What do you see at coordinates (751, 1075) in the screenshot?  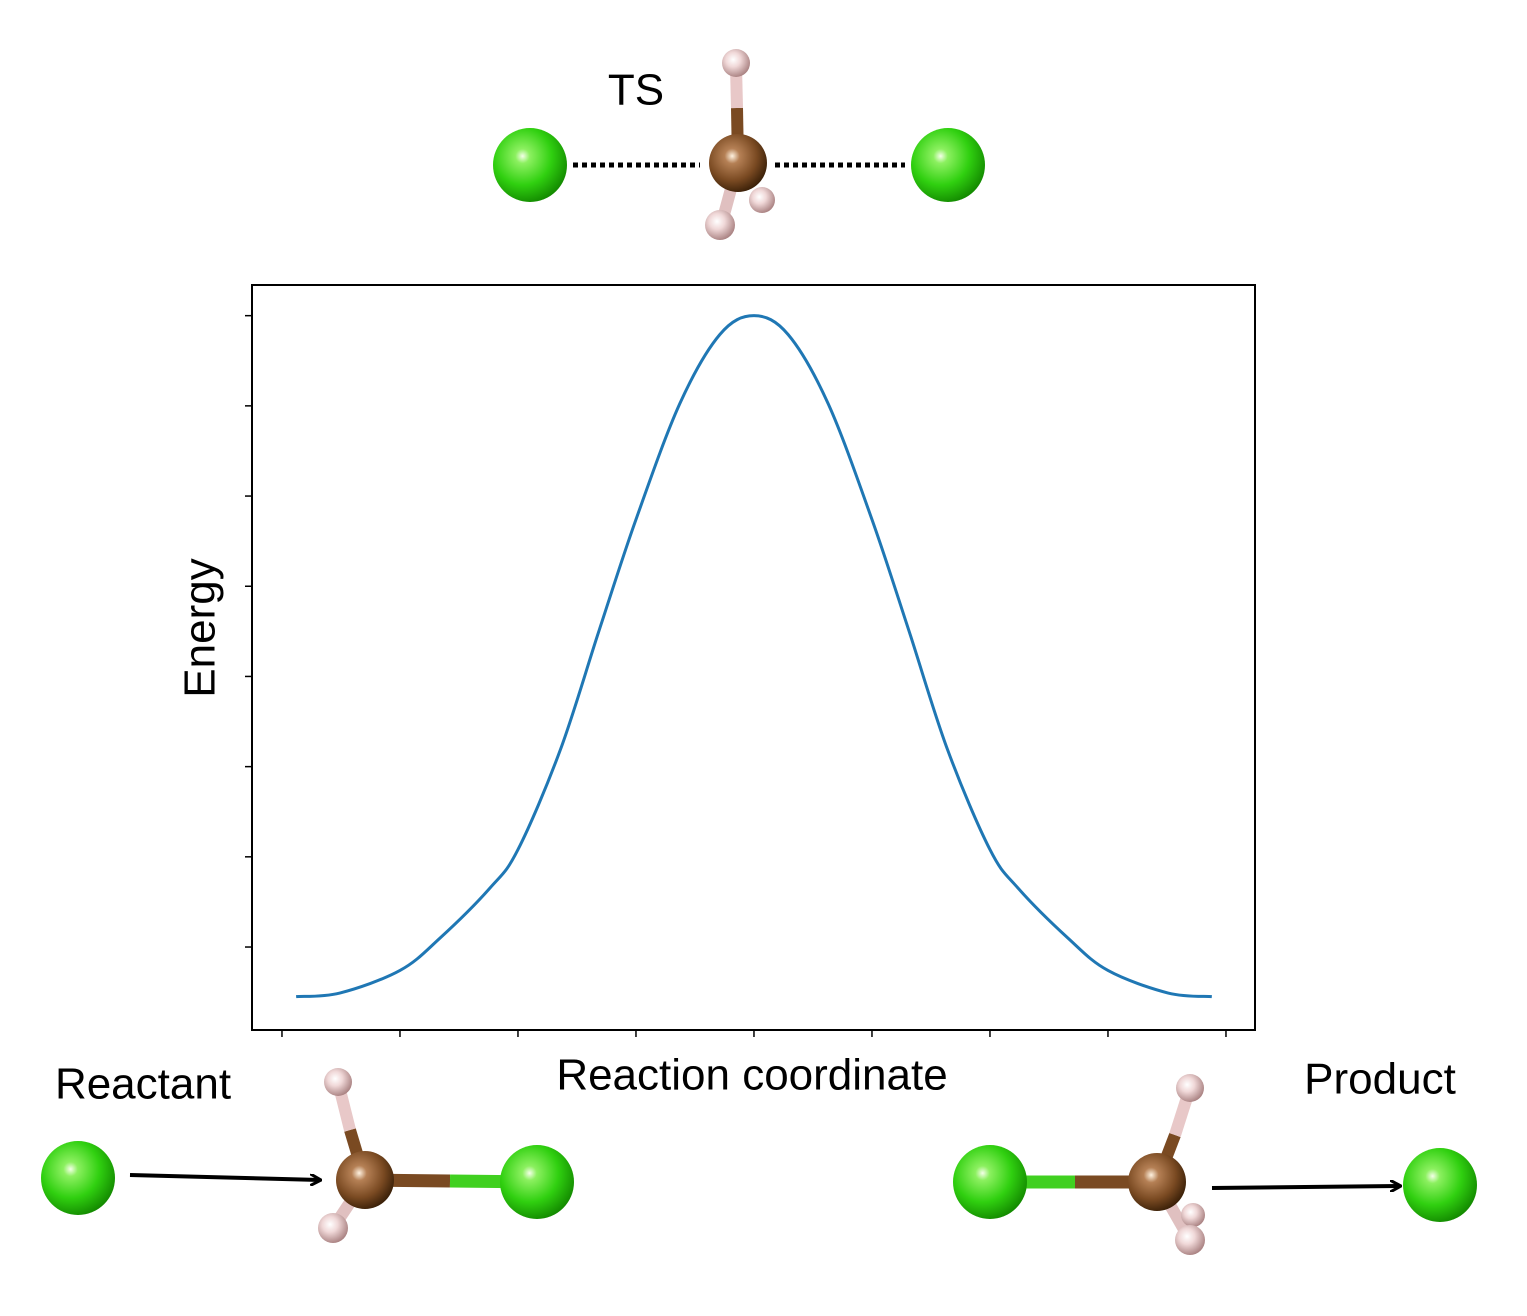 I see `x-axis-label: Reaction coordinate` at bounding box center [751, 1075].